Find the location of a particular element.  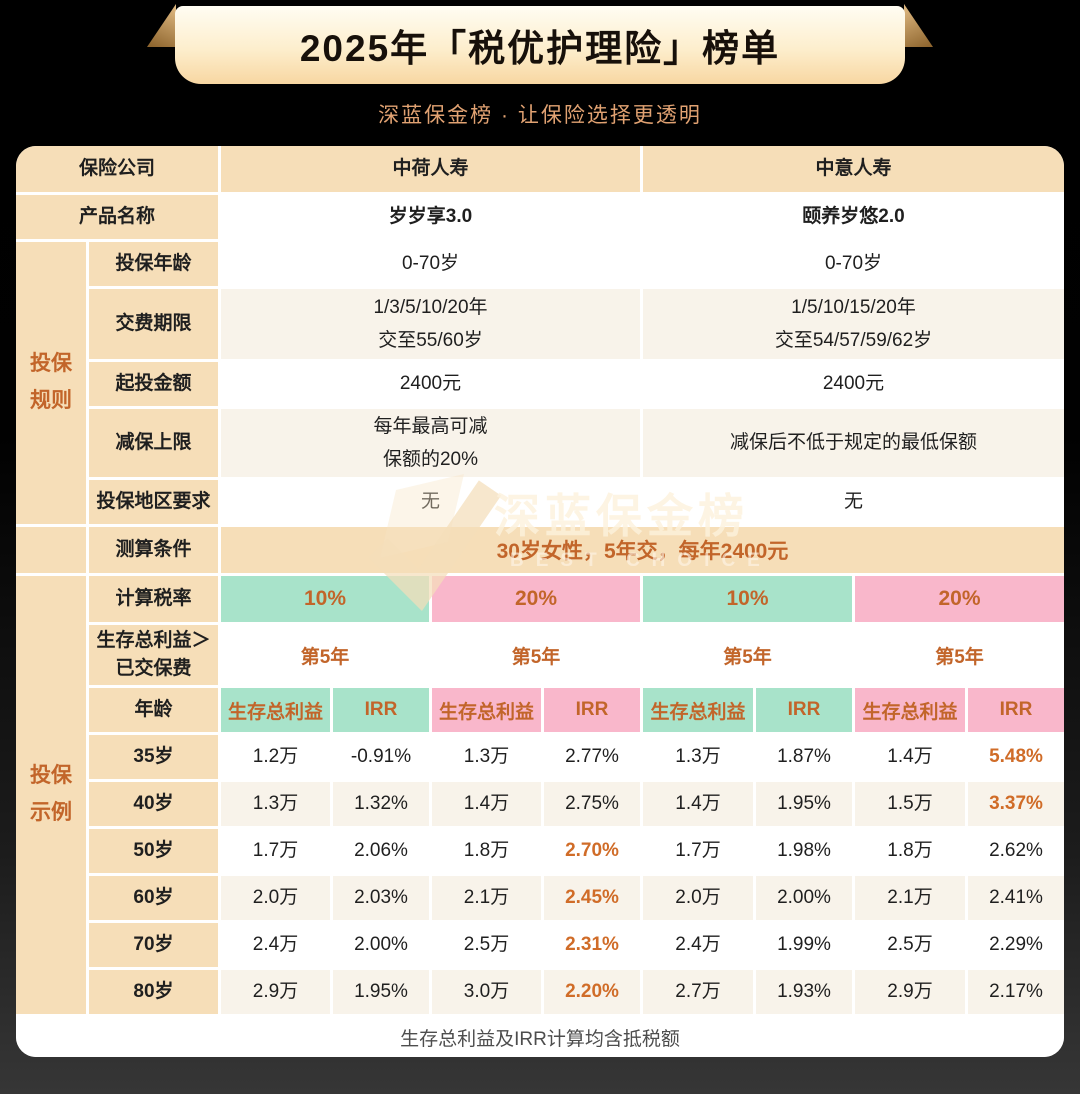

company-name: 中意人寿 is located at coordinates (853, 169).